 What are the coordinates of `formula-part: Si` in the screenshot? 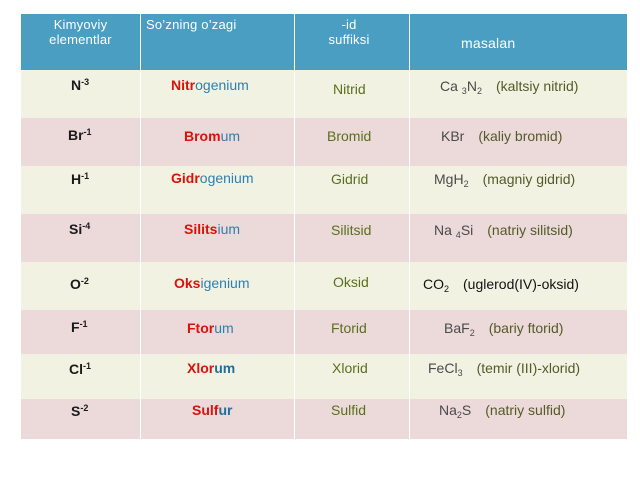 It's located at (467, 230).